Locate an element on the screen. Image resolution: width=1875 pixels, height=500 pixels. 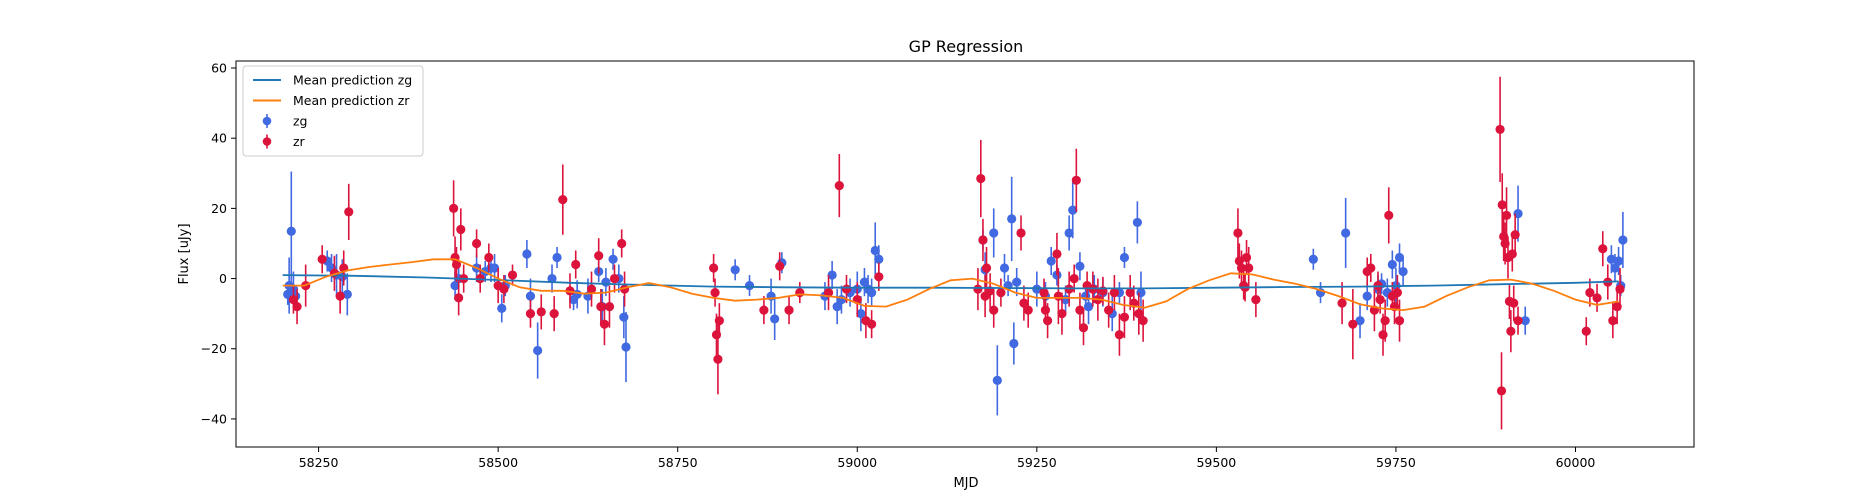
x-tick-label: 58250 is located at coordinates (319, 462).